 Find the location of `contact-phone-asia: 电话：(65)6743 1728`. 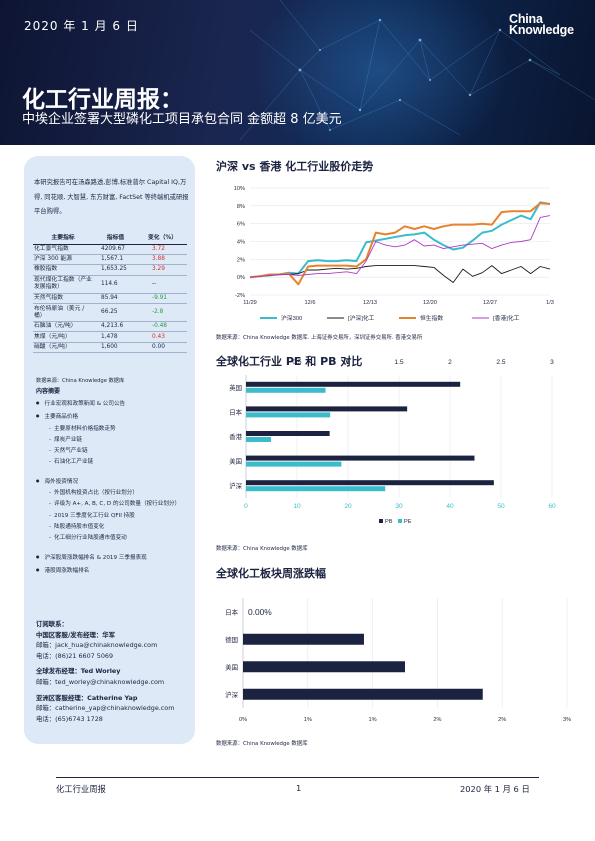

contact-phone-asia: 电话：(65)6743 1728 is located at coordinates (69, 718).